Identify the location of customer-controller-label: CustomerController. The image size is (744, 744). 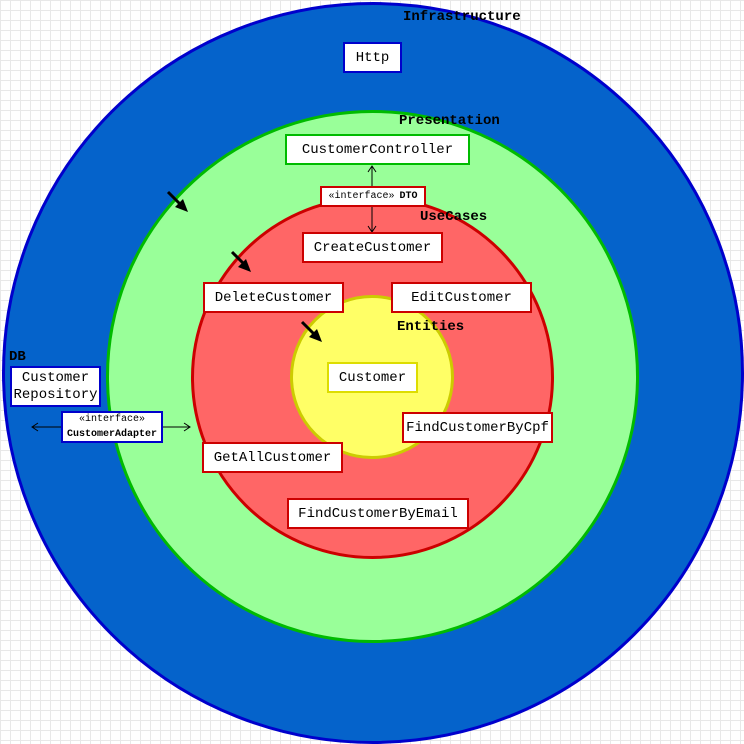
(377, 149).